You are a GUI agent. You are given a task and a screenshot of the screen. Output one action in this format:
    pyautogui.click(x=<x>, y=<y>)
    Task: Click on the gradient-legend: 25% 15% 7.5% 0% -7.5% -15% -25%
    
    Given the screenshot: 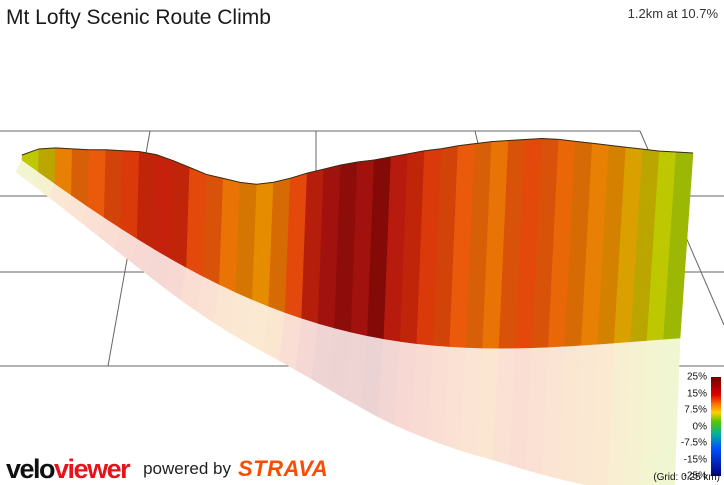 What is the action you would take?
    pyautogui.click(x=696, y=428)
    